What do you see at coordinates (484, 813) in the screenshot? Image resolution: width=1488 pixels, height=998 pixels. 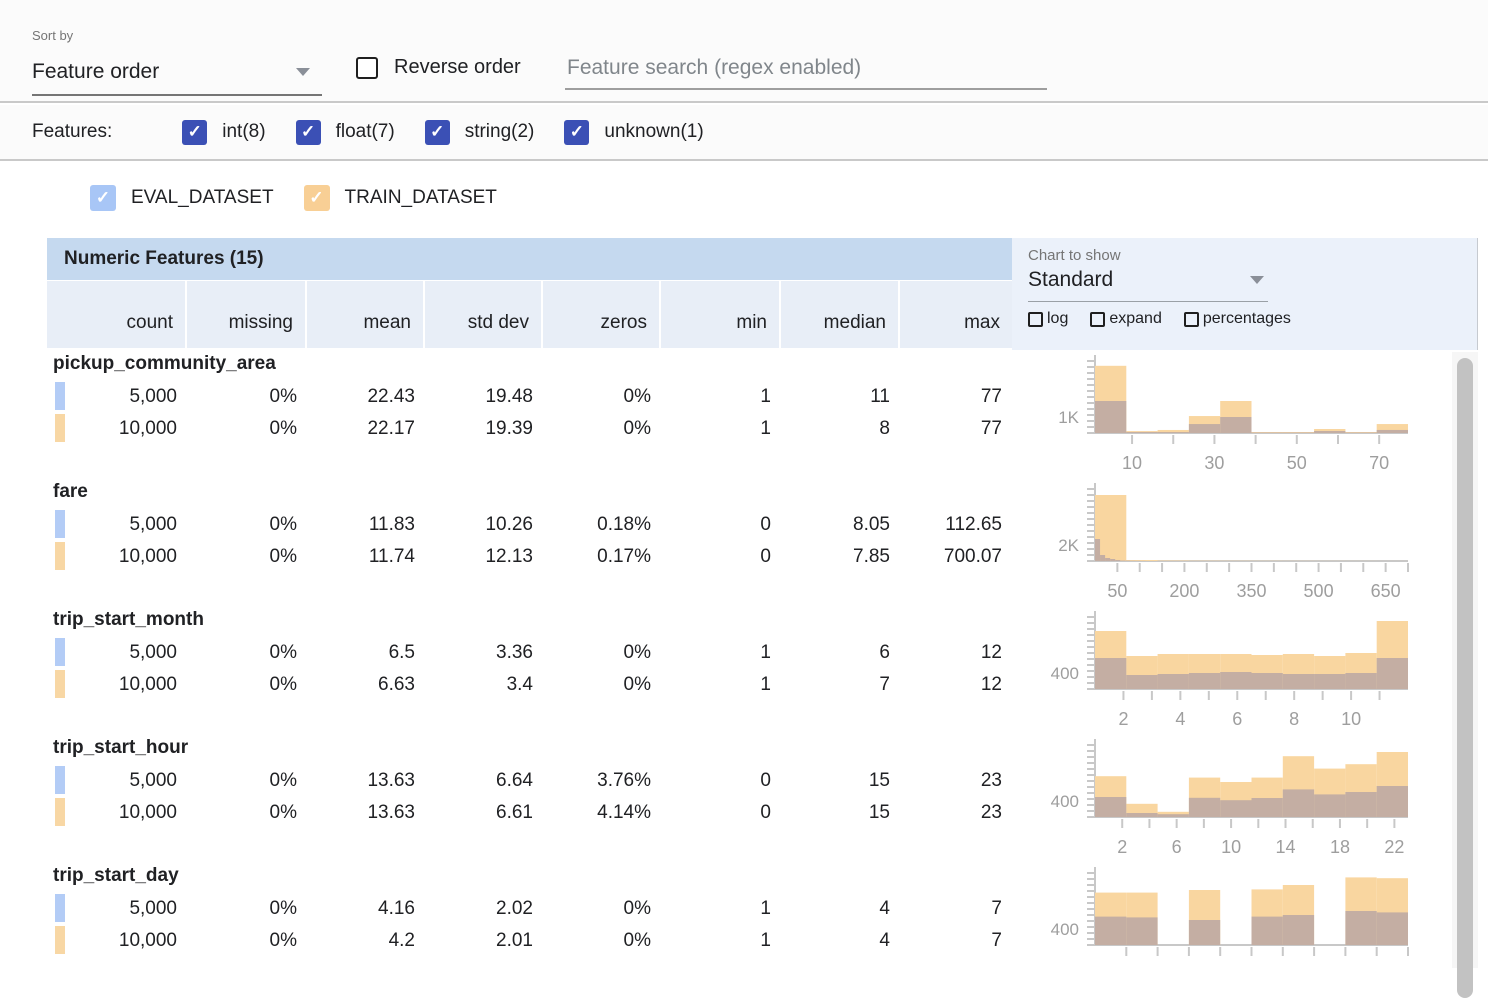 I see `stat-std-dev: 6.61` at bounding box center [484, 813].